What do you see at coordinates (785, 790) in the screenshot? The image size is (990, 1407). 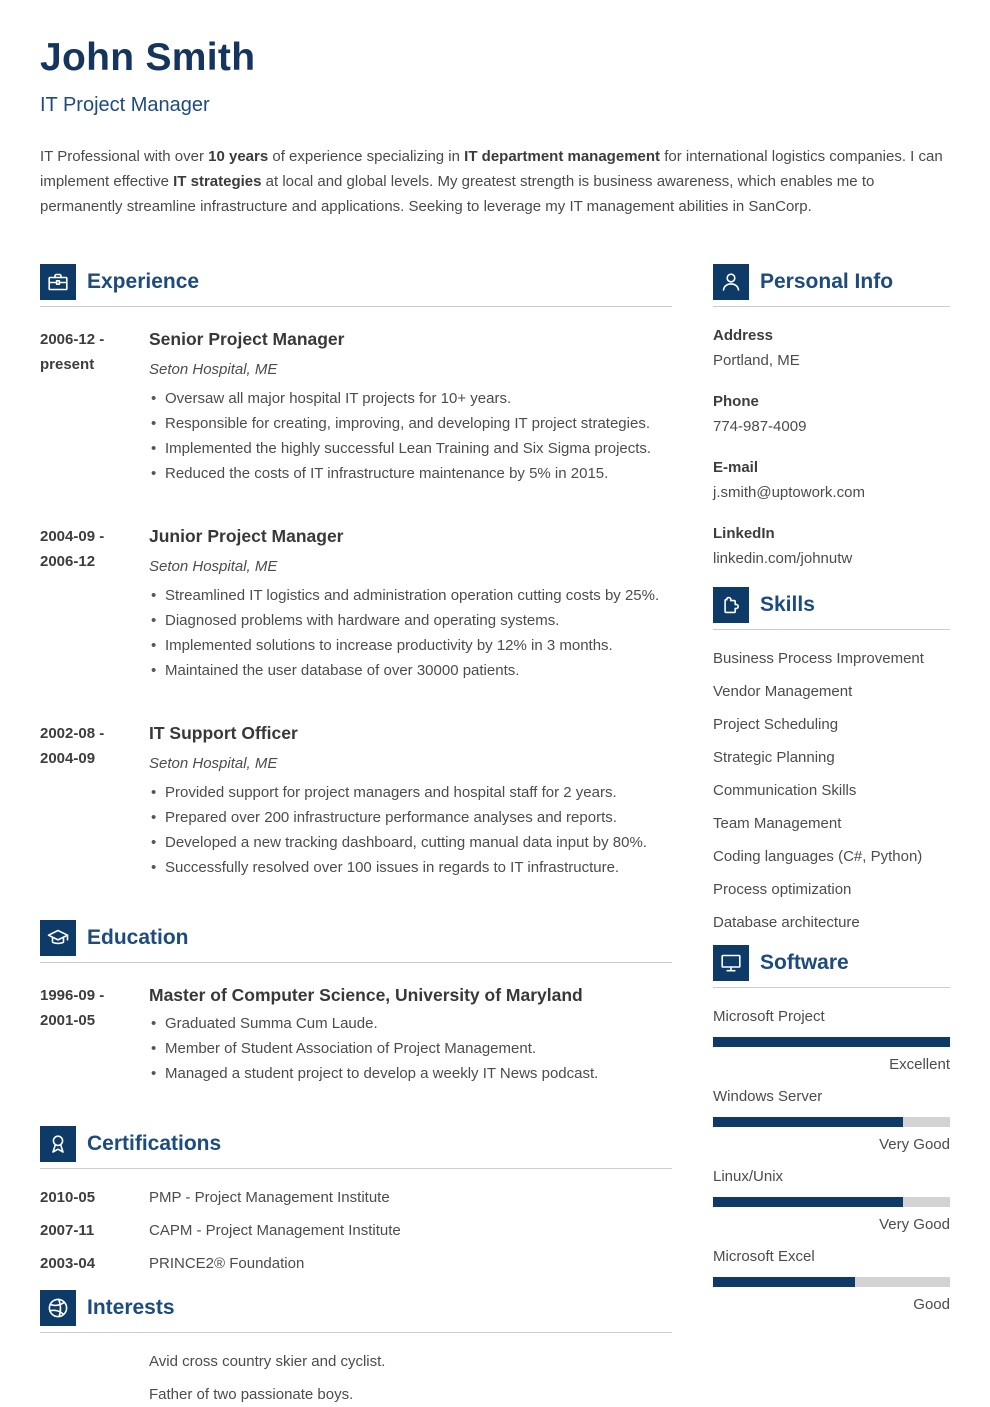 I see `skill-item: Communication Skills` at bounding box center [785, 790].